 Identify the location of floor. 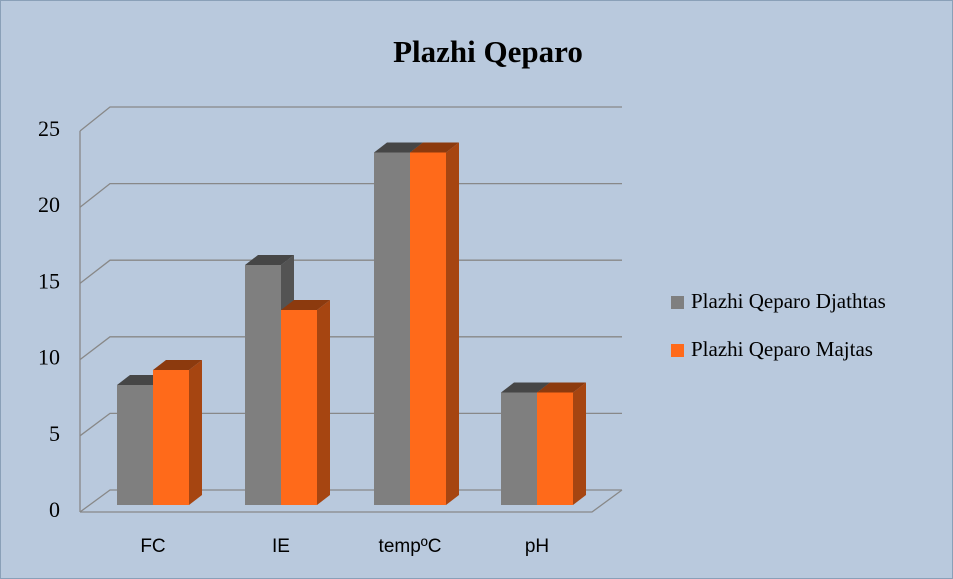
(351, 501).